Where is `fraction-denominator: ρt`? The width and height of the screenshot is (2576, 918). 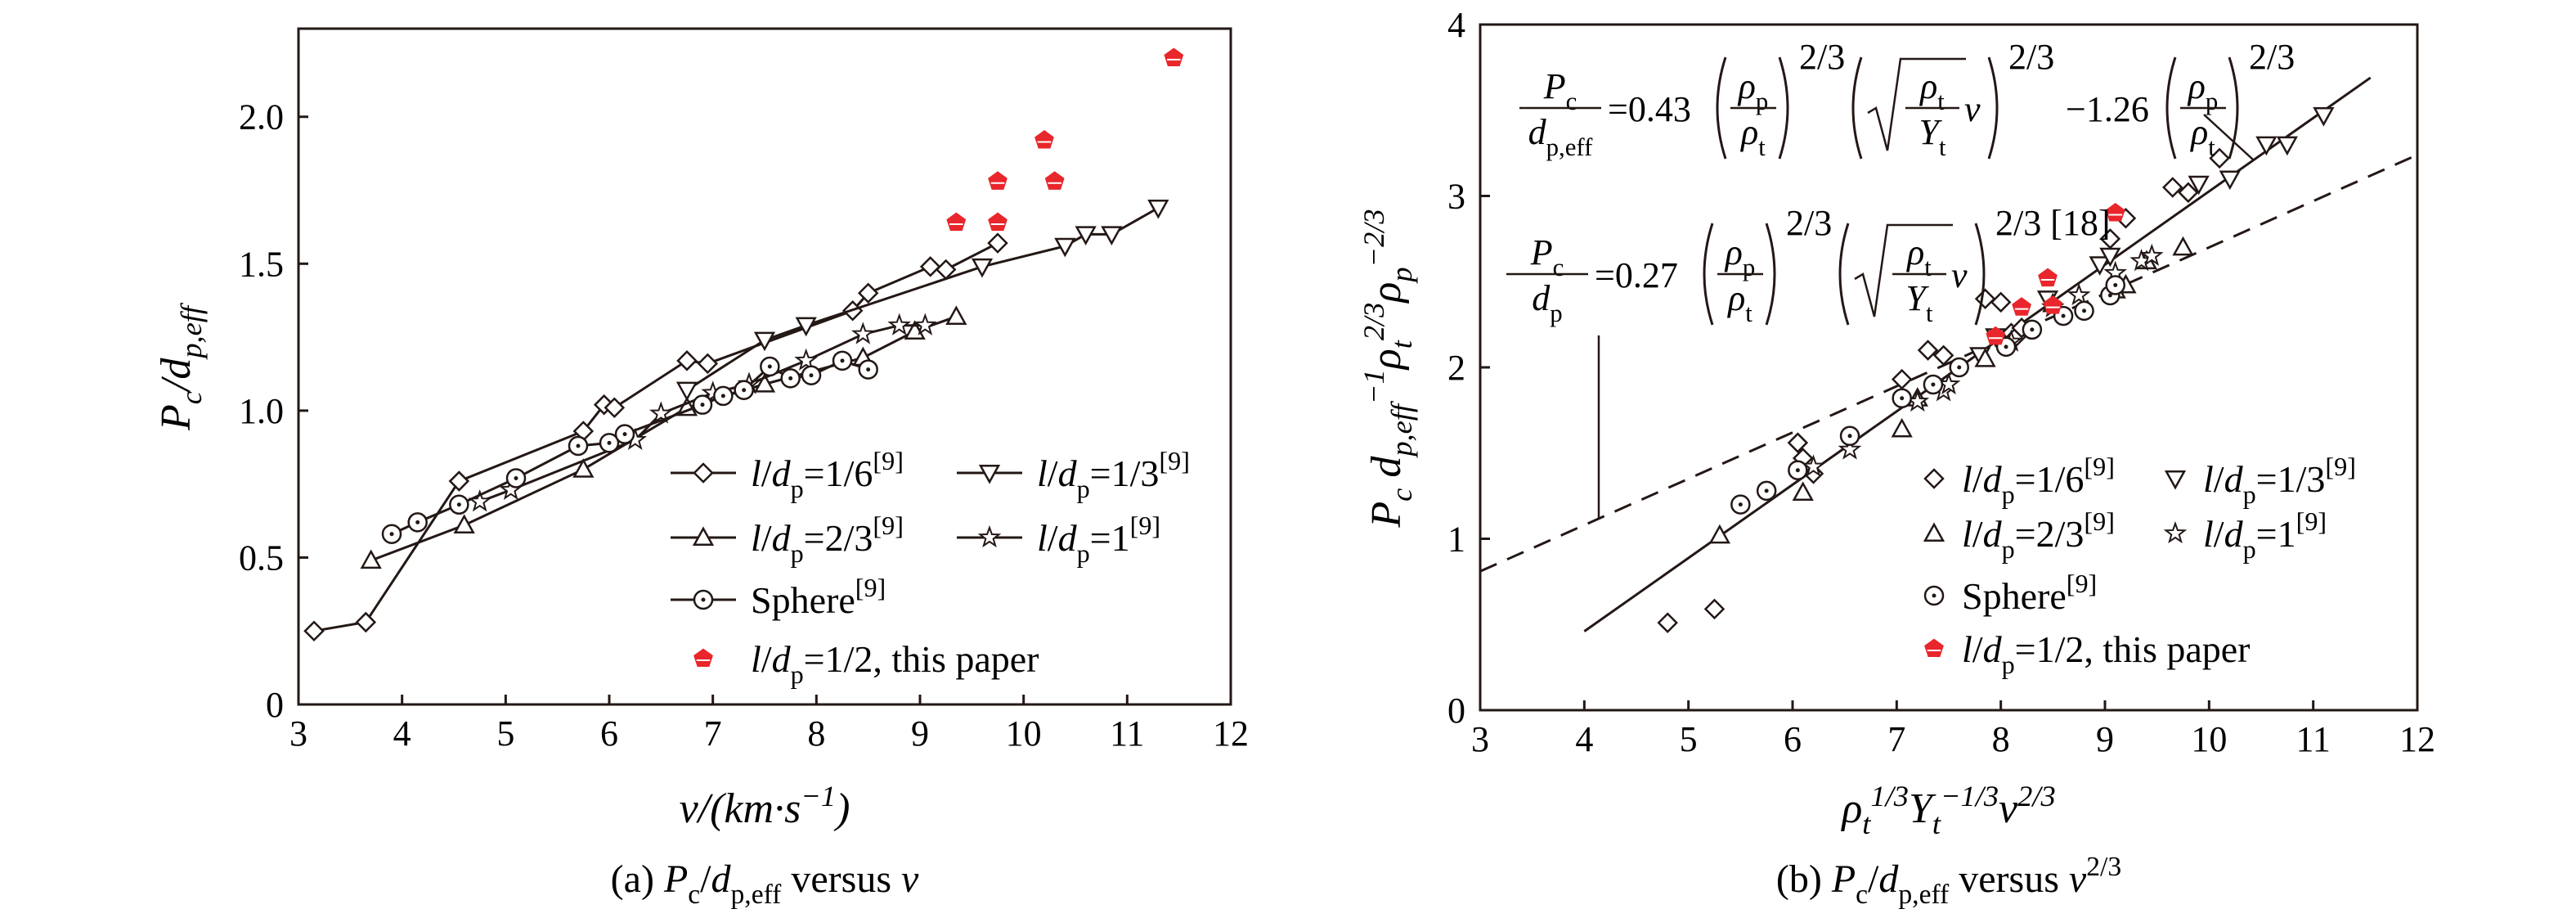
fraction-denominator: ρt is located at coordinates (1739, 302).